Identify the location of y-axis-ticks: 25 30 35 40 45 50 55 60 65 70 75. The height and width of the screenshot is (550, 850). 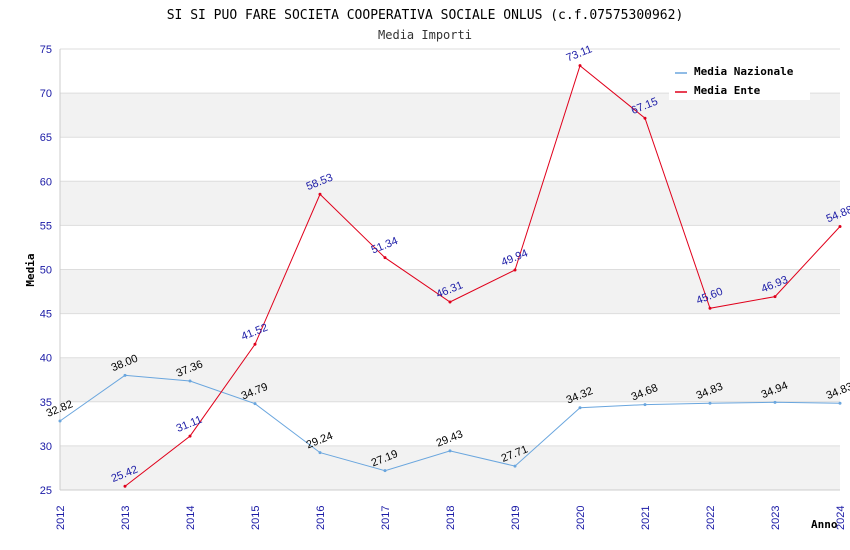
(46, 270).